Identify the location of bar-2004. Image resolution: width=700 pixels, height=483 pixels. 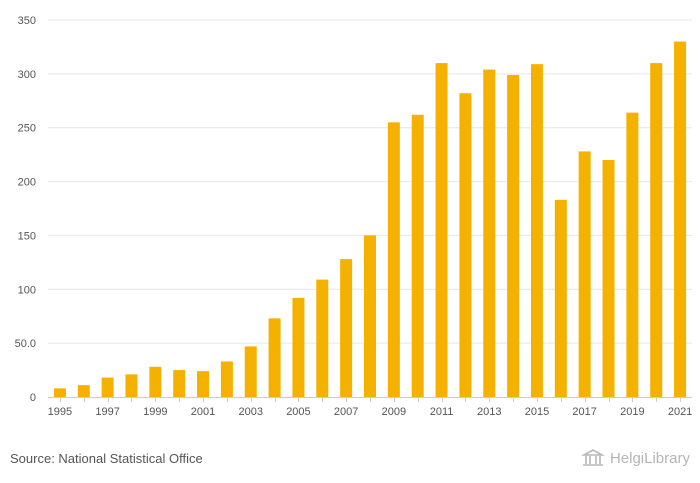
(274, 357).